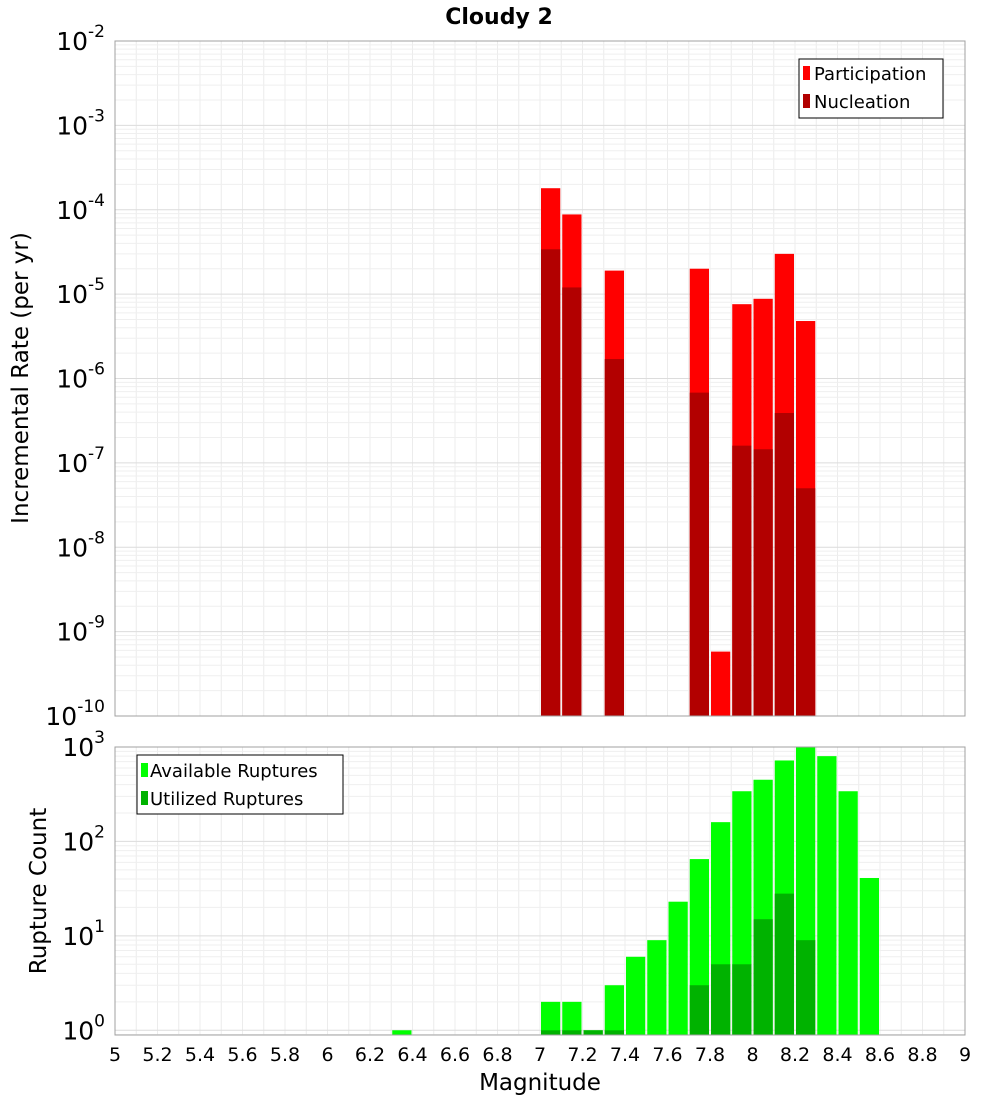 The height and width of the screenshot is (1100, 1000). I want to click on x-tick-label: 7.4, so click(625, 1055).